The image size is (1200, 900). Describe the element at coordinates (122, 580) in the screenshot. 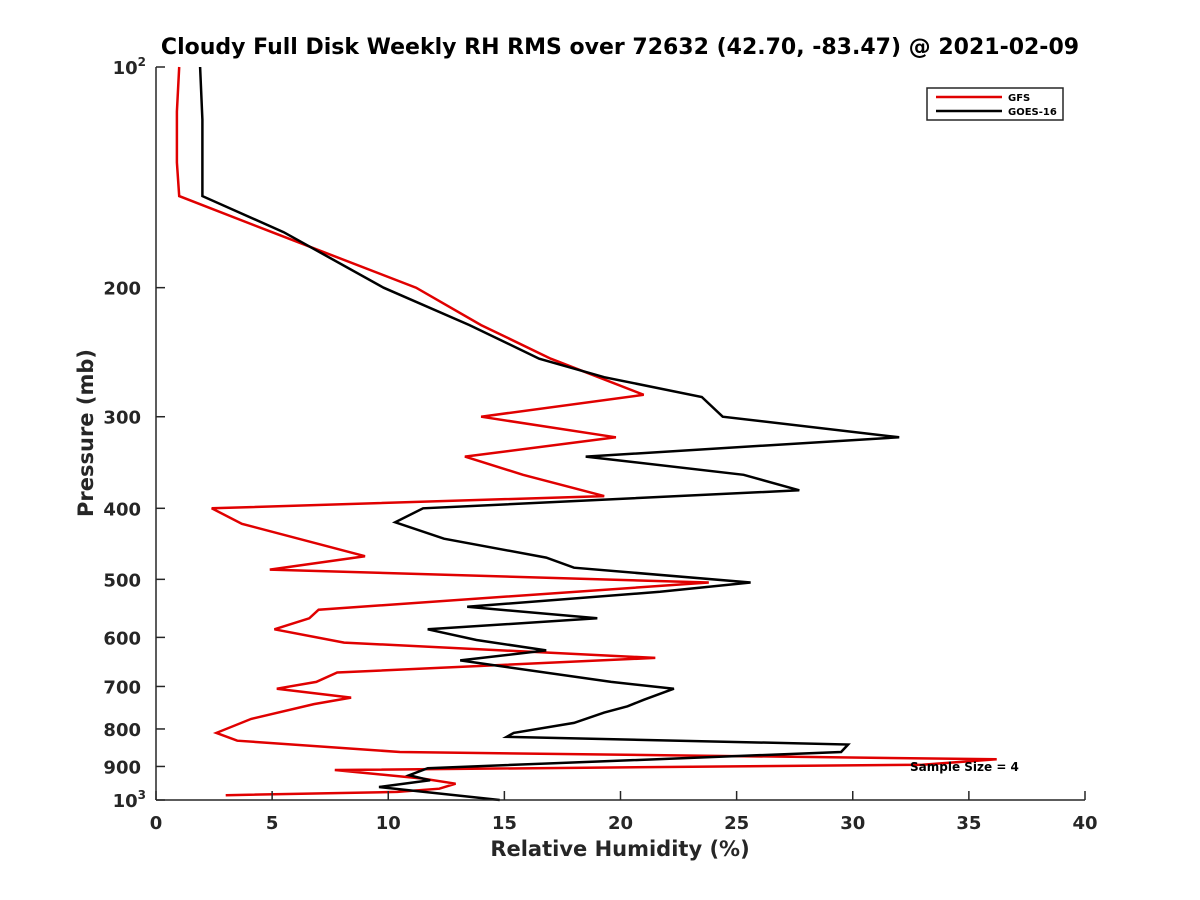

I see `y-tick-label: 500` at that location.